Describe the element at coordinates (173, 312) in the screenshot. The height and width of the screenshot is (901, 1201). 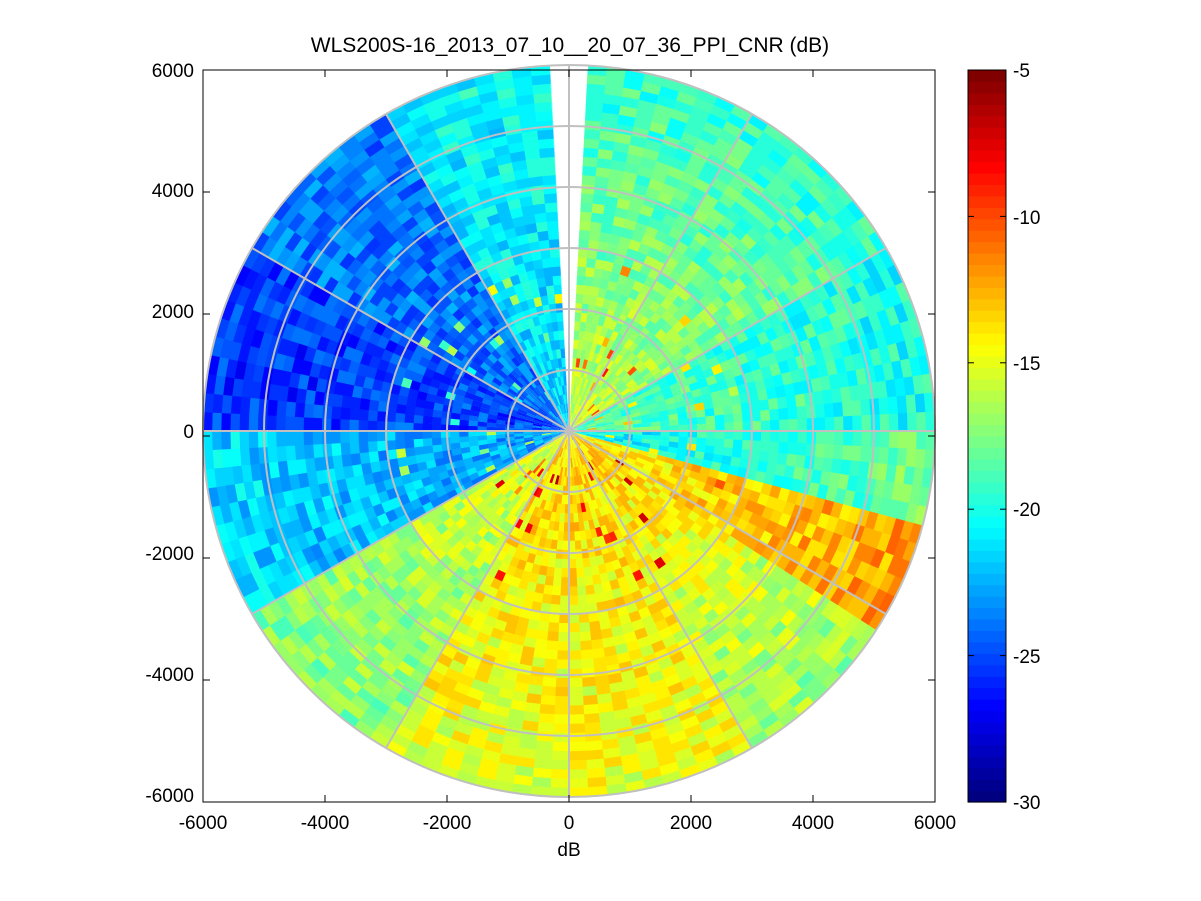
I see `y-tick-label: 2000` at that location.